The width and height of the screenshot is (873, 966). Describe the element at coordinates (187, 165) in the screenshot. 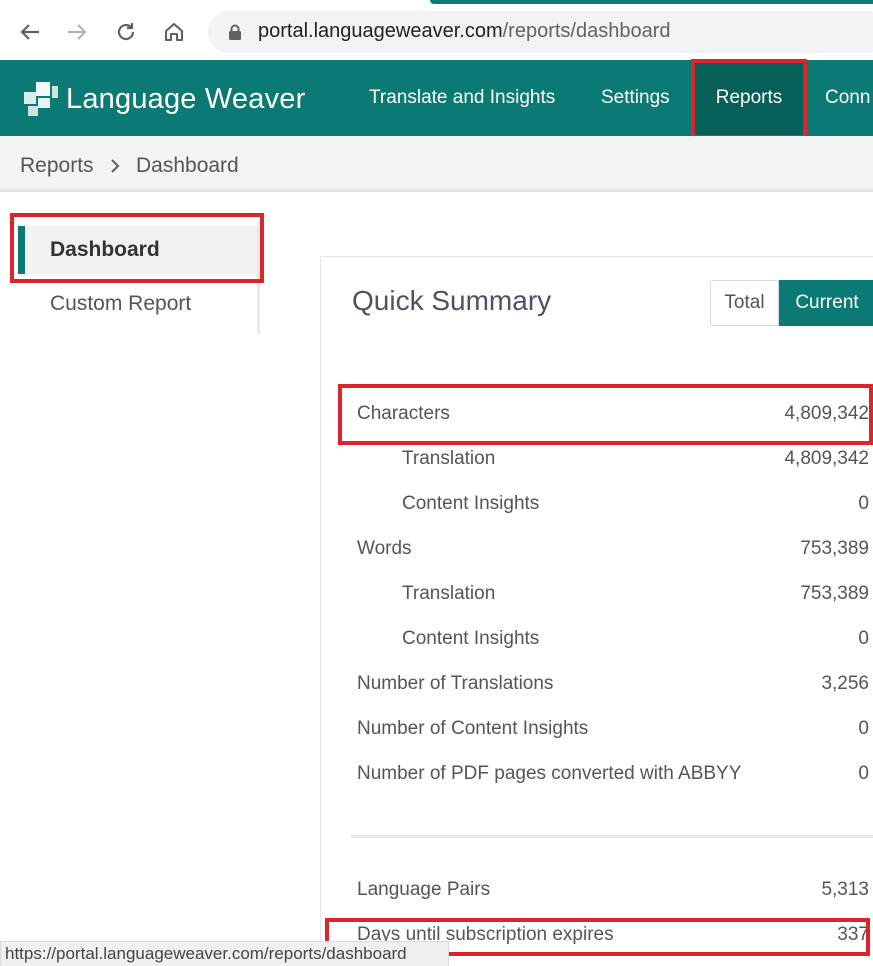

I see `breadcrumb-dashboard: Dashboard` at that location.